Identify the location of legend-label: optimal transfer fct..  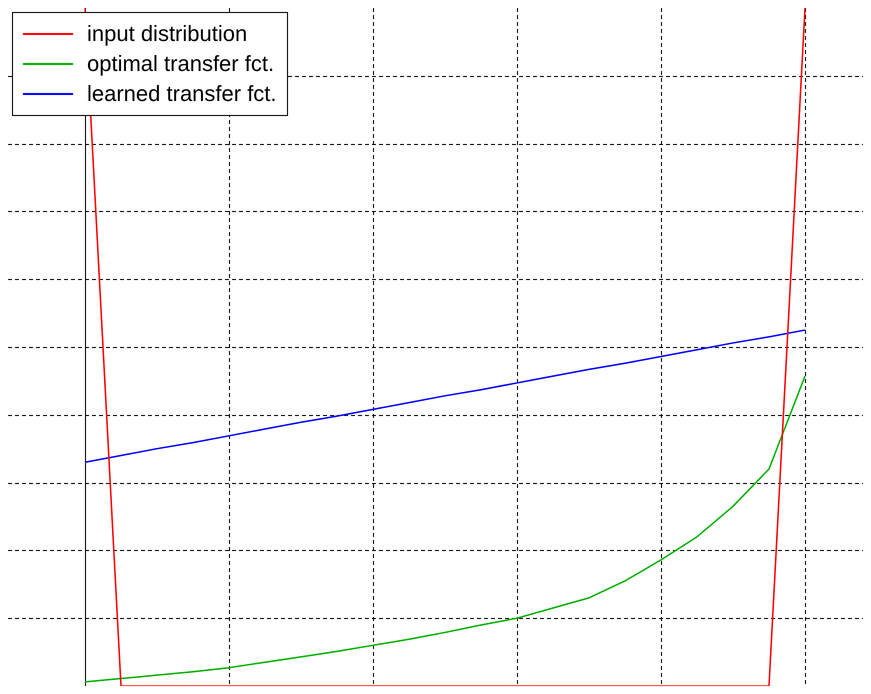
(180, 64).